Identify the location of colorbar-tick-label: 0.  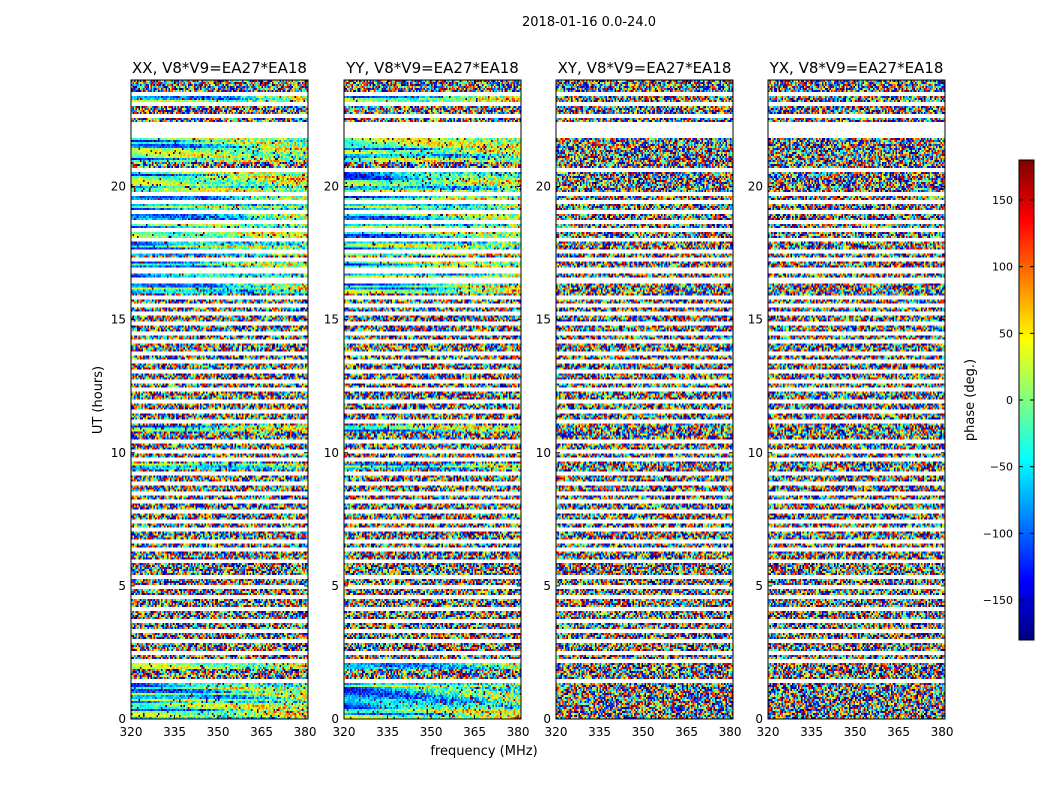
(1009, 400).